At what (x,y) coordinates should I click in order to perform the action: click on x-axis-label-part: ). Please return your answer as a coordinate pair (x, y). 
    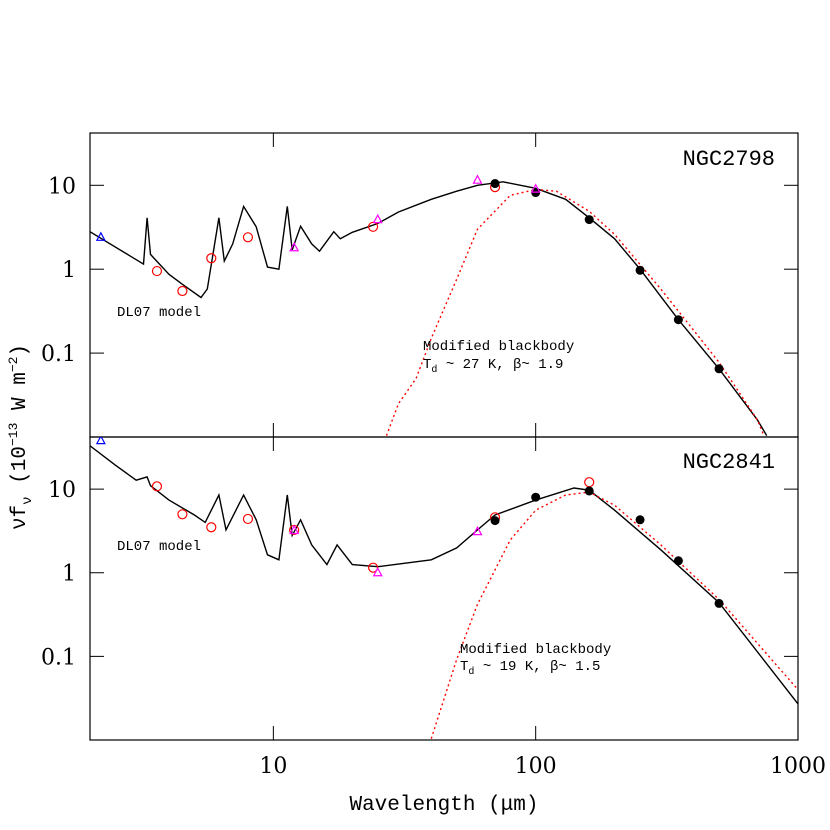
    Looking at the image, I should click on (532, 805).